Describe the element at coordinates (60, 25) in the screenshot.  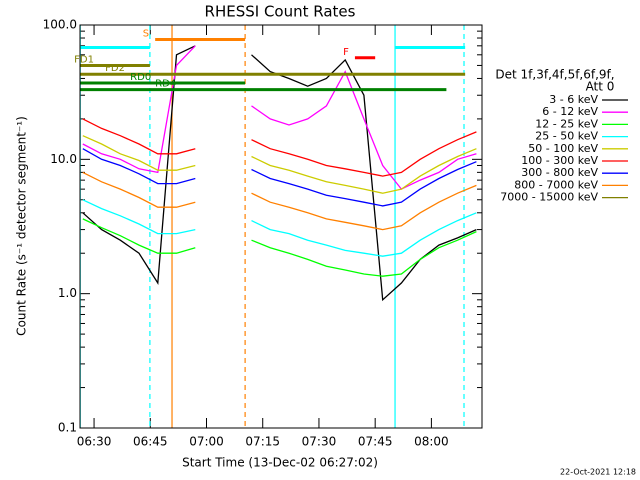
I see `y-tick-label: 100.0` at that location.